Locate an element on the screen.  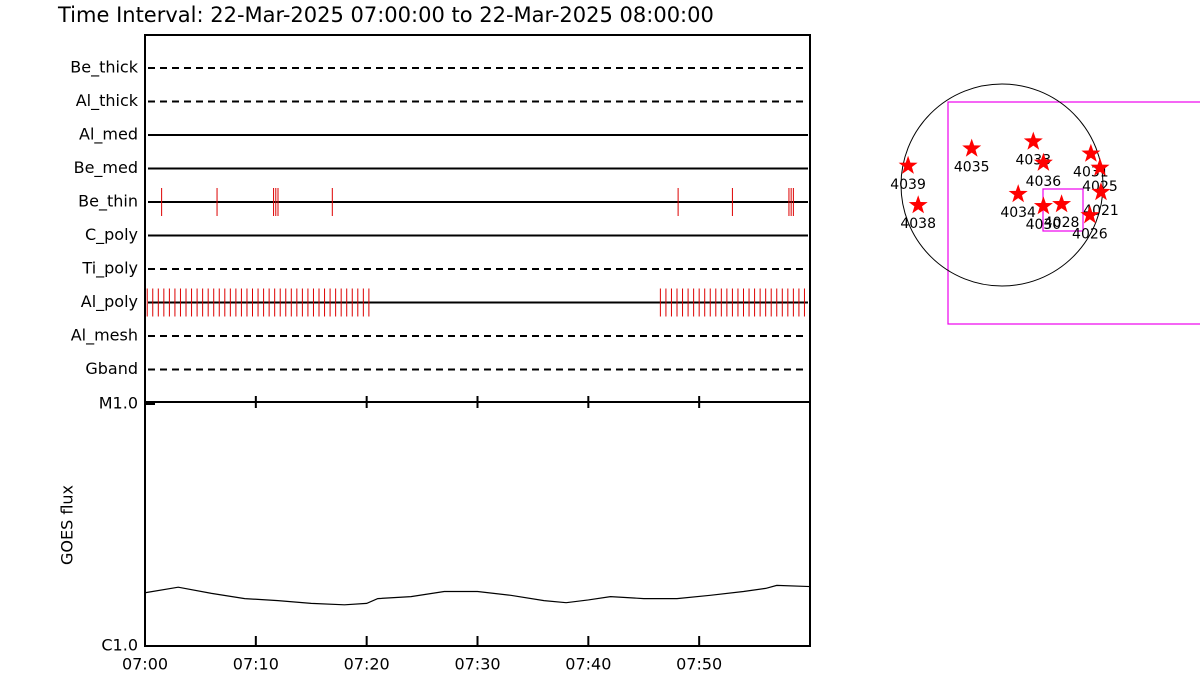
filter-label: Al_med is located at coordinates (108, 135).